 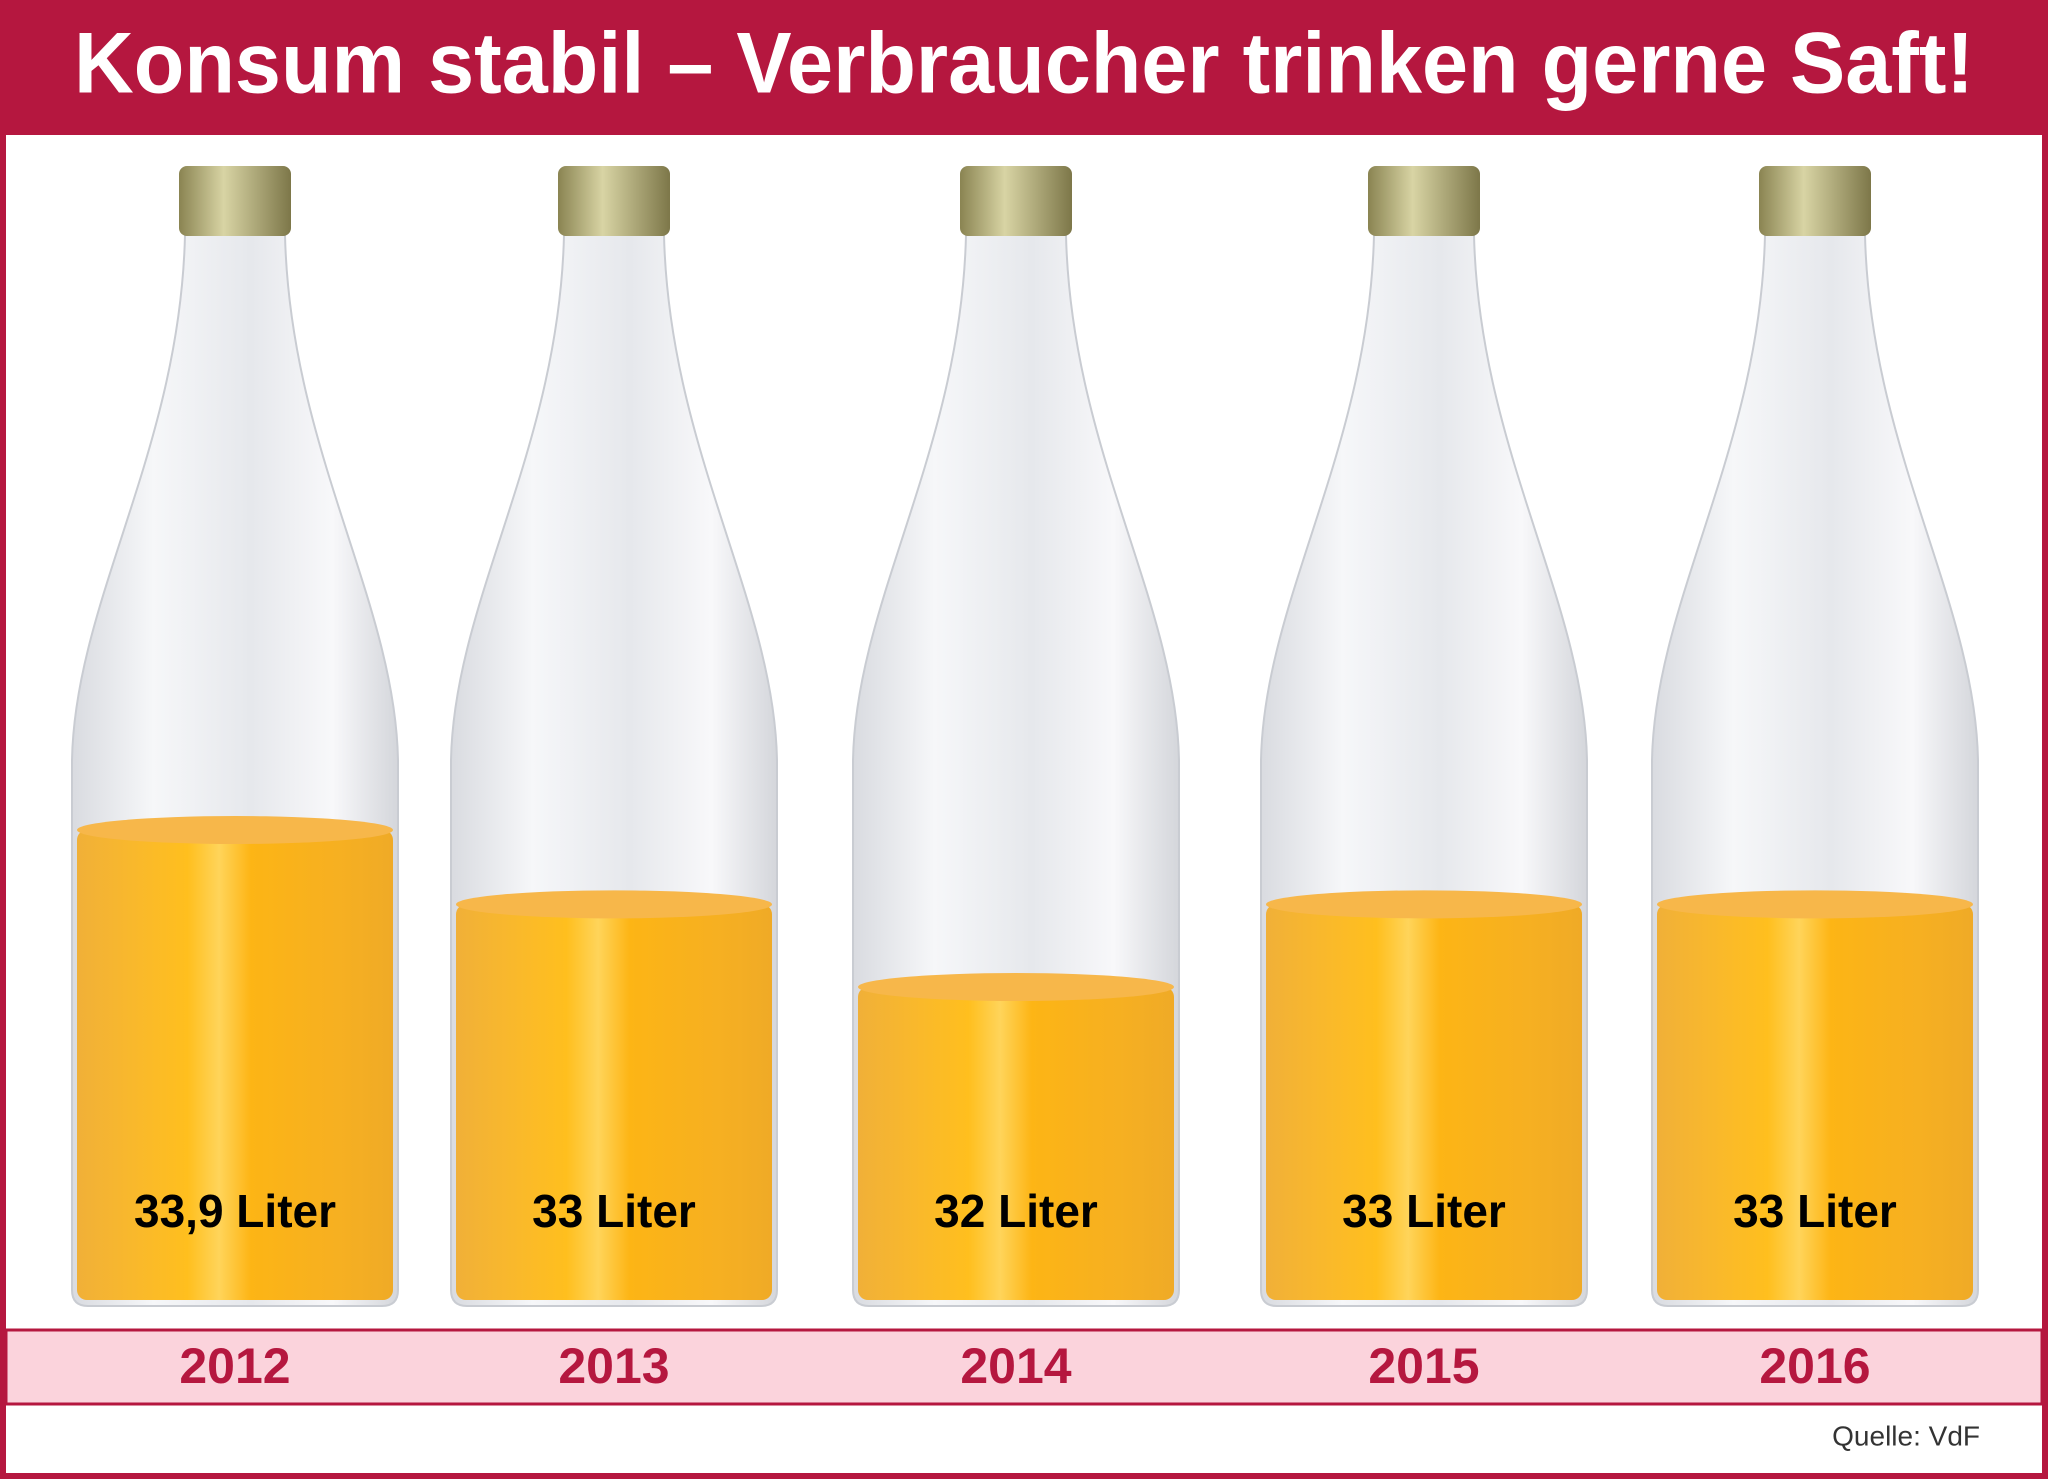 I want to click on x-tick-label: 2012, so click(x=234, y=1366).